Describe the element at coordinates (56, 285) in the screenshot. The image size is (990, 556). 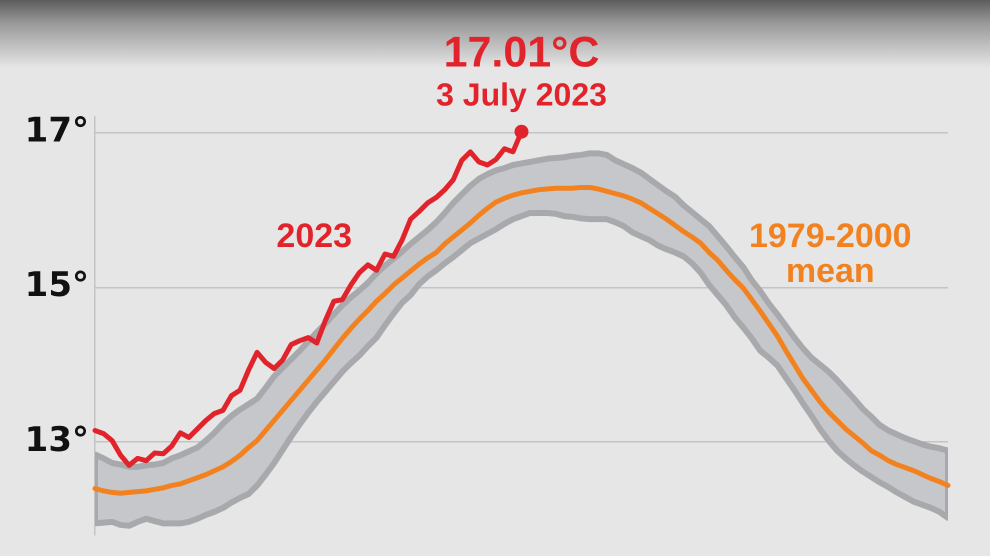
I see `y-tick-label: 15°` at that location.